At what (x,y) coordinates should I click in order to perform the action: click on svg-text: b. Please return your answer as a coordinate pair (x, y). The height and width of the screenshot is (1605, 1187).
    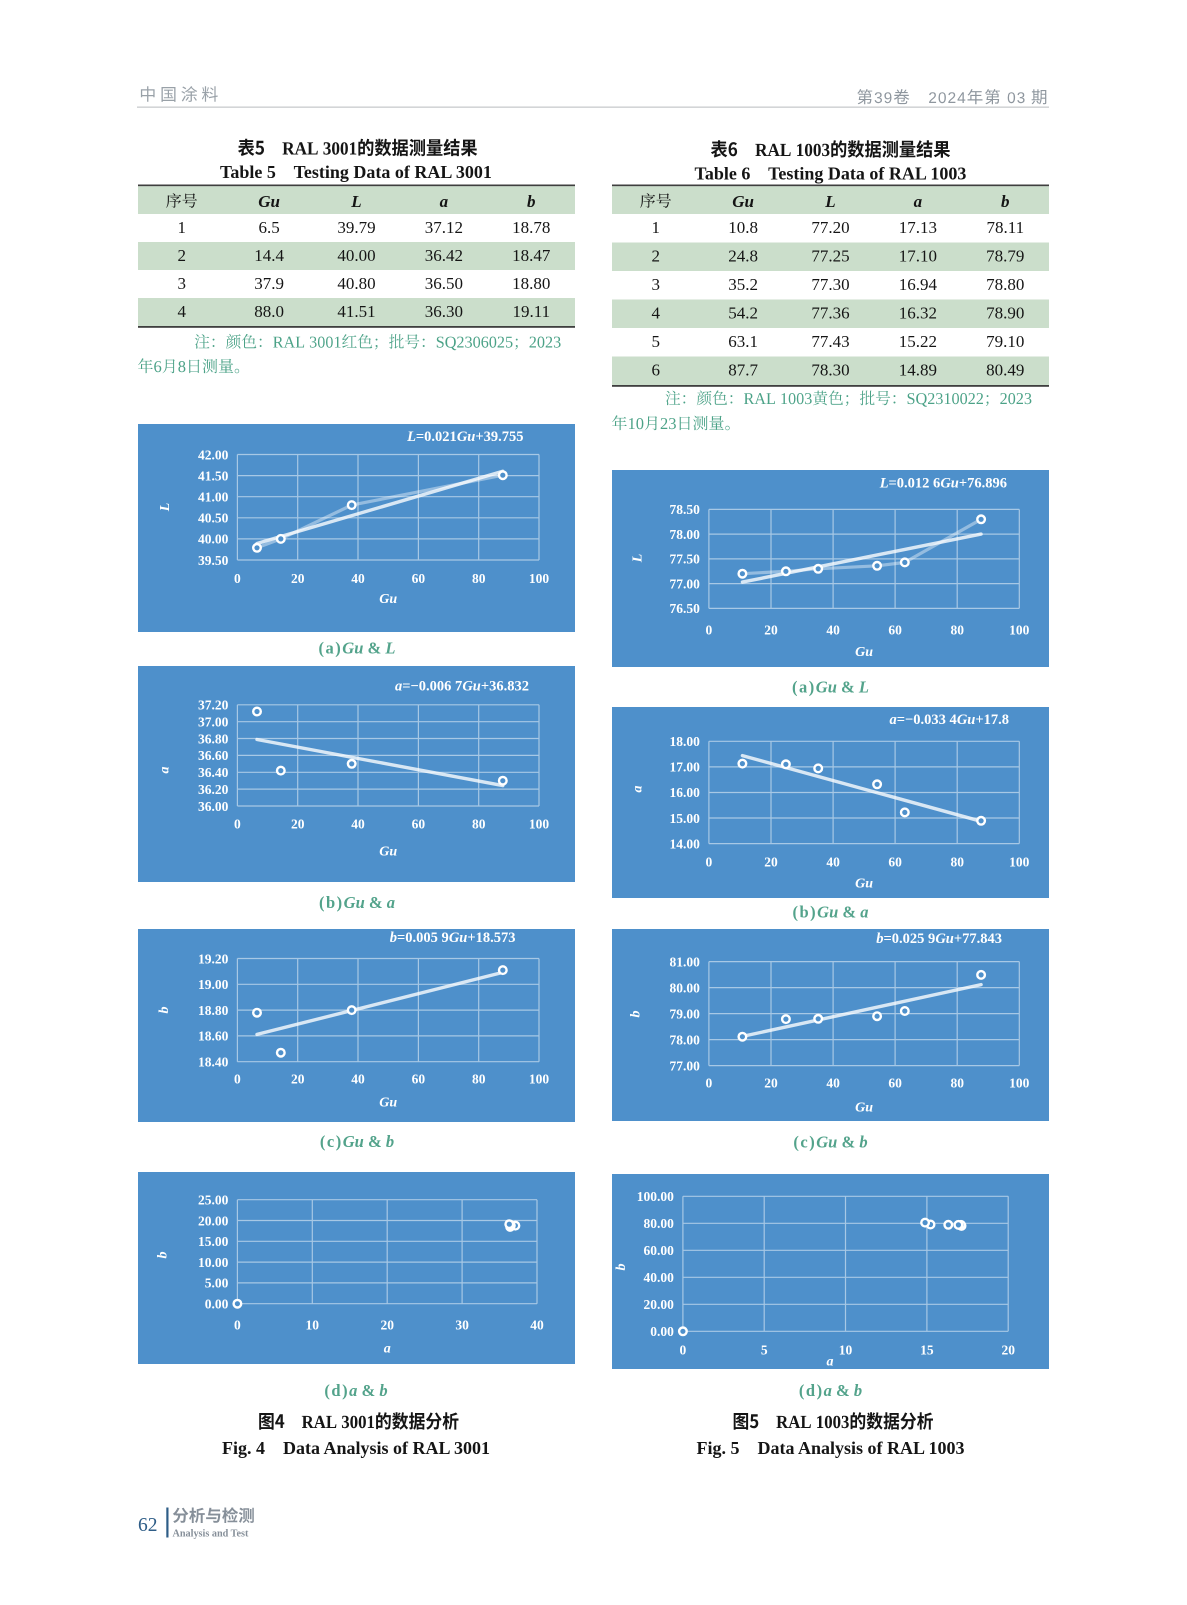
    Looking at the image, I should click on (163, 1255).